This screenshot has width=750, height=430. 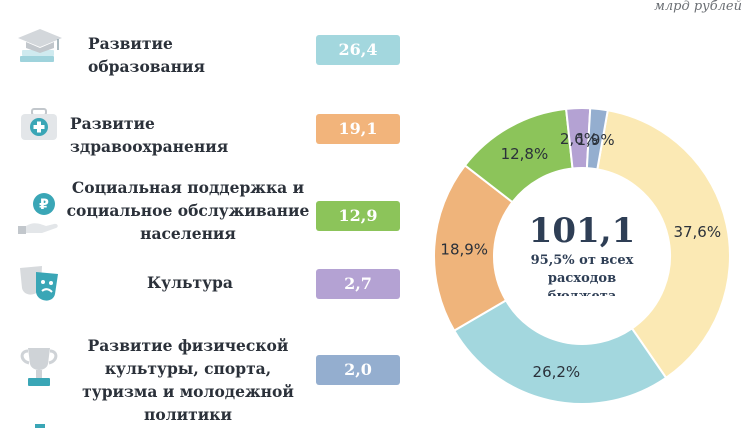 What do you see at coordinates (39, 124) in the screenshot?
I see `medical-kit-icon` at bounding box center [39, 124].